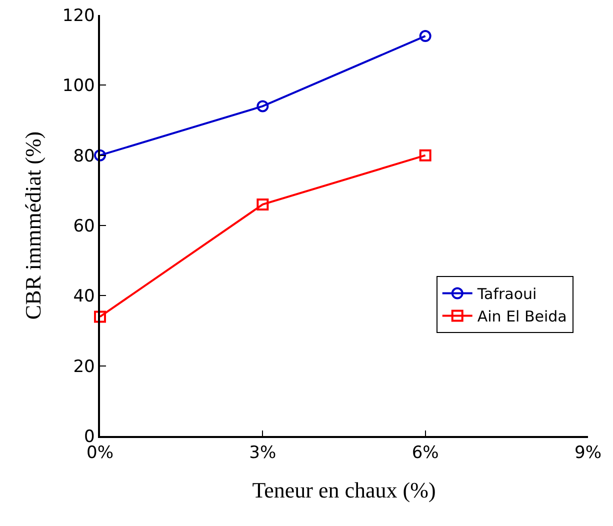 The image size is (613, 526). I want to click on x-tick-label: 3%, so click(262, 453).